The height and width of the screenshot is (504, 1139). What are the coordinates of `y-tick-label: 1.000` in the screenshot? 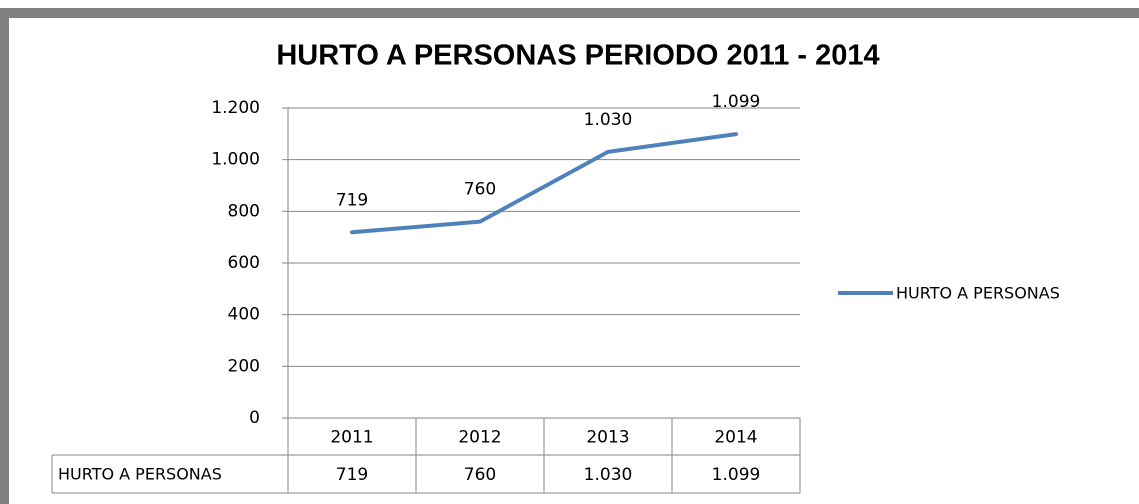 It's located at (235, 160).